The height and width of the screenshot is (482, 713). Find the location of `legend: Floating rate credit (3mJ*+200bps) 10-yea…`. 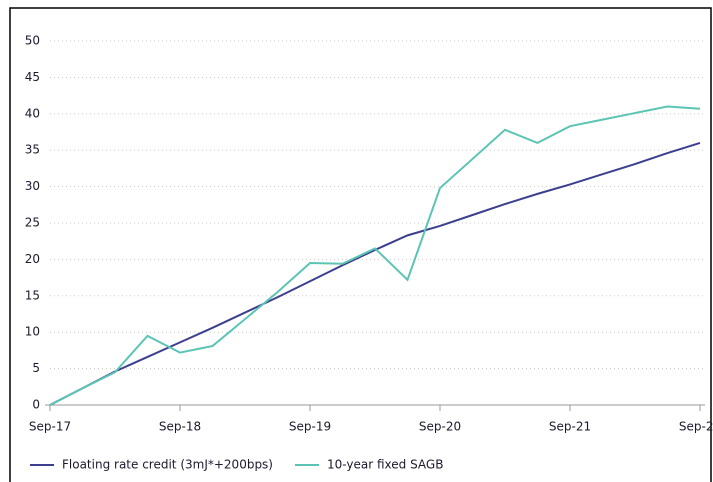

legend: Floating rate credit (3mJ*+200bps) 10-yea… is located at coordinates (236, 465).